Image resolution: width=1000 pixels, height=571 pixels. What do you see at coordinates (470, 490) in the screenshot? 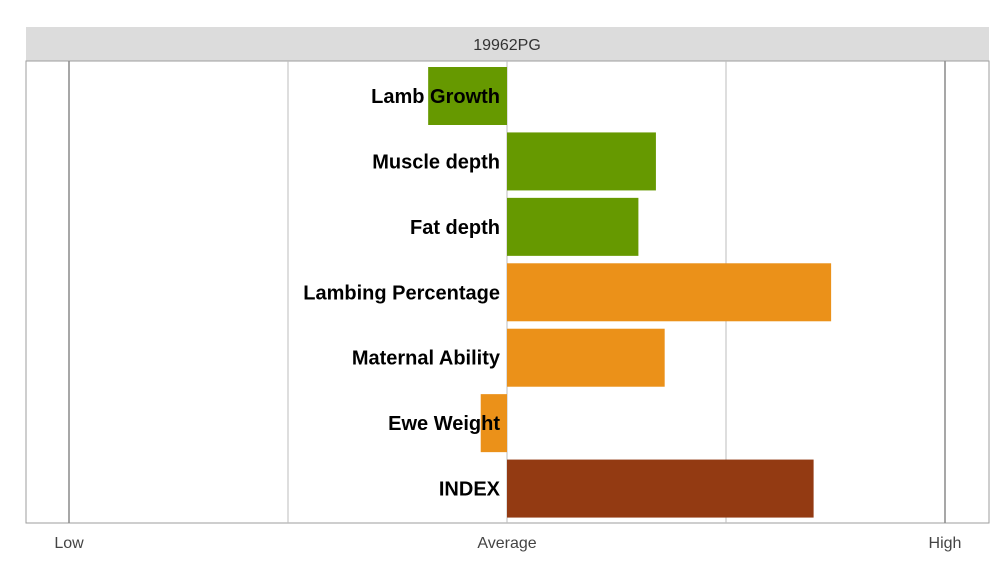
I see `bar-label-index: INDEX` at bounding box center [470, 490].